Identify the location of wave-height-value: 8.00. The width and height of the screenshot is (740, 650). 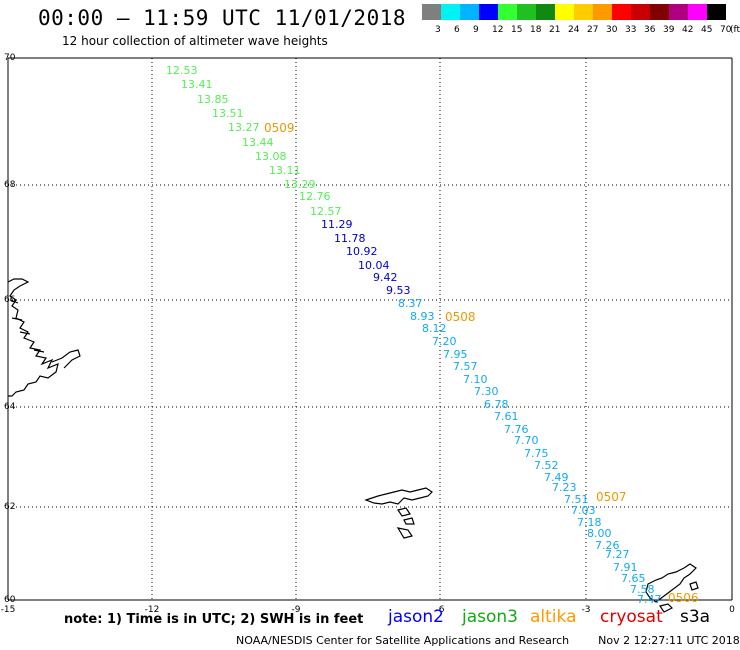
(599, 533).